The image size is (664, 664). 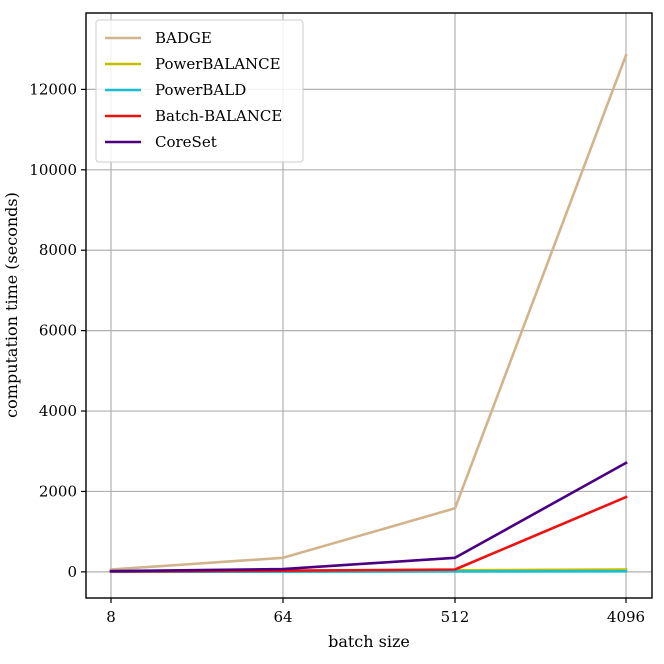 I want to click on y-tick-label: 2000, so click(x=58, y=491).